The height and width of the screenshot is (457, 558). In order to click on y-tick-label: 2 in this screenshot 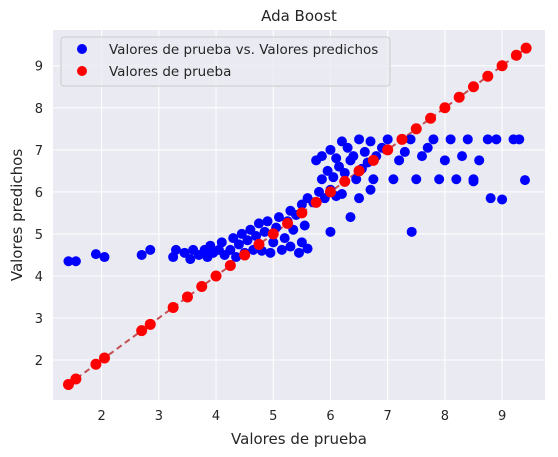, I will do `click(39, 361)`.